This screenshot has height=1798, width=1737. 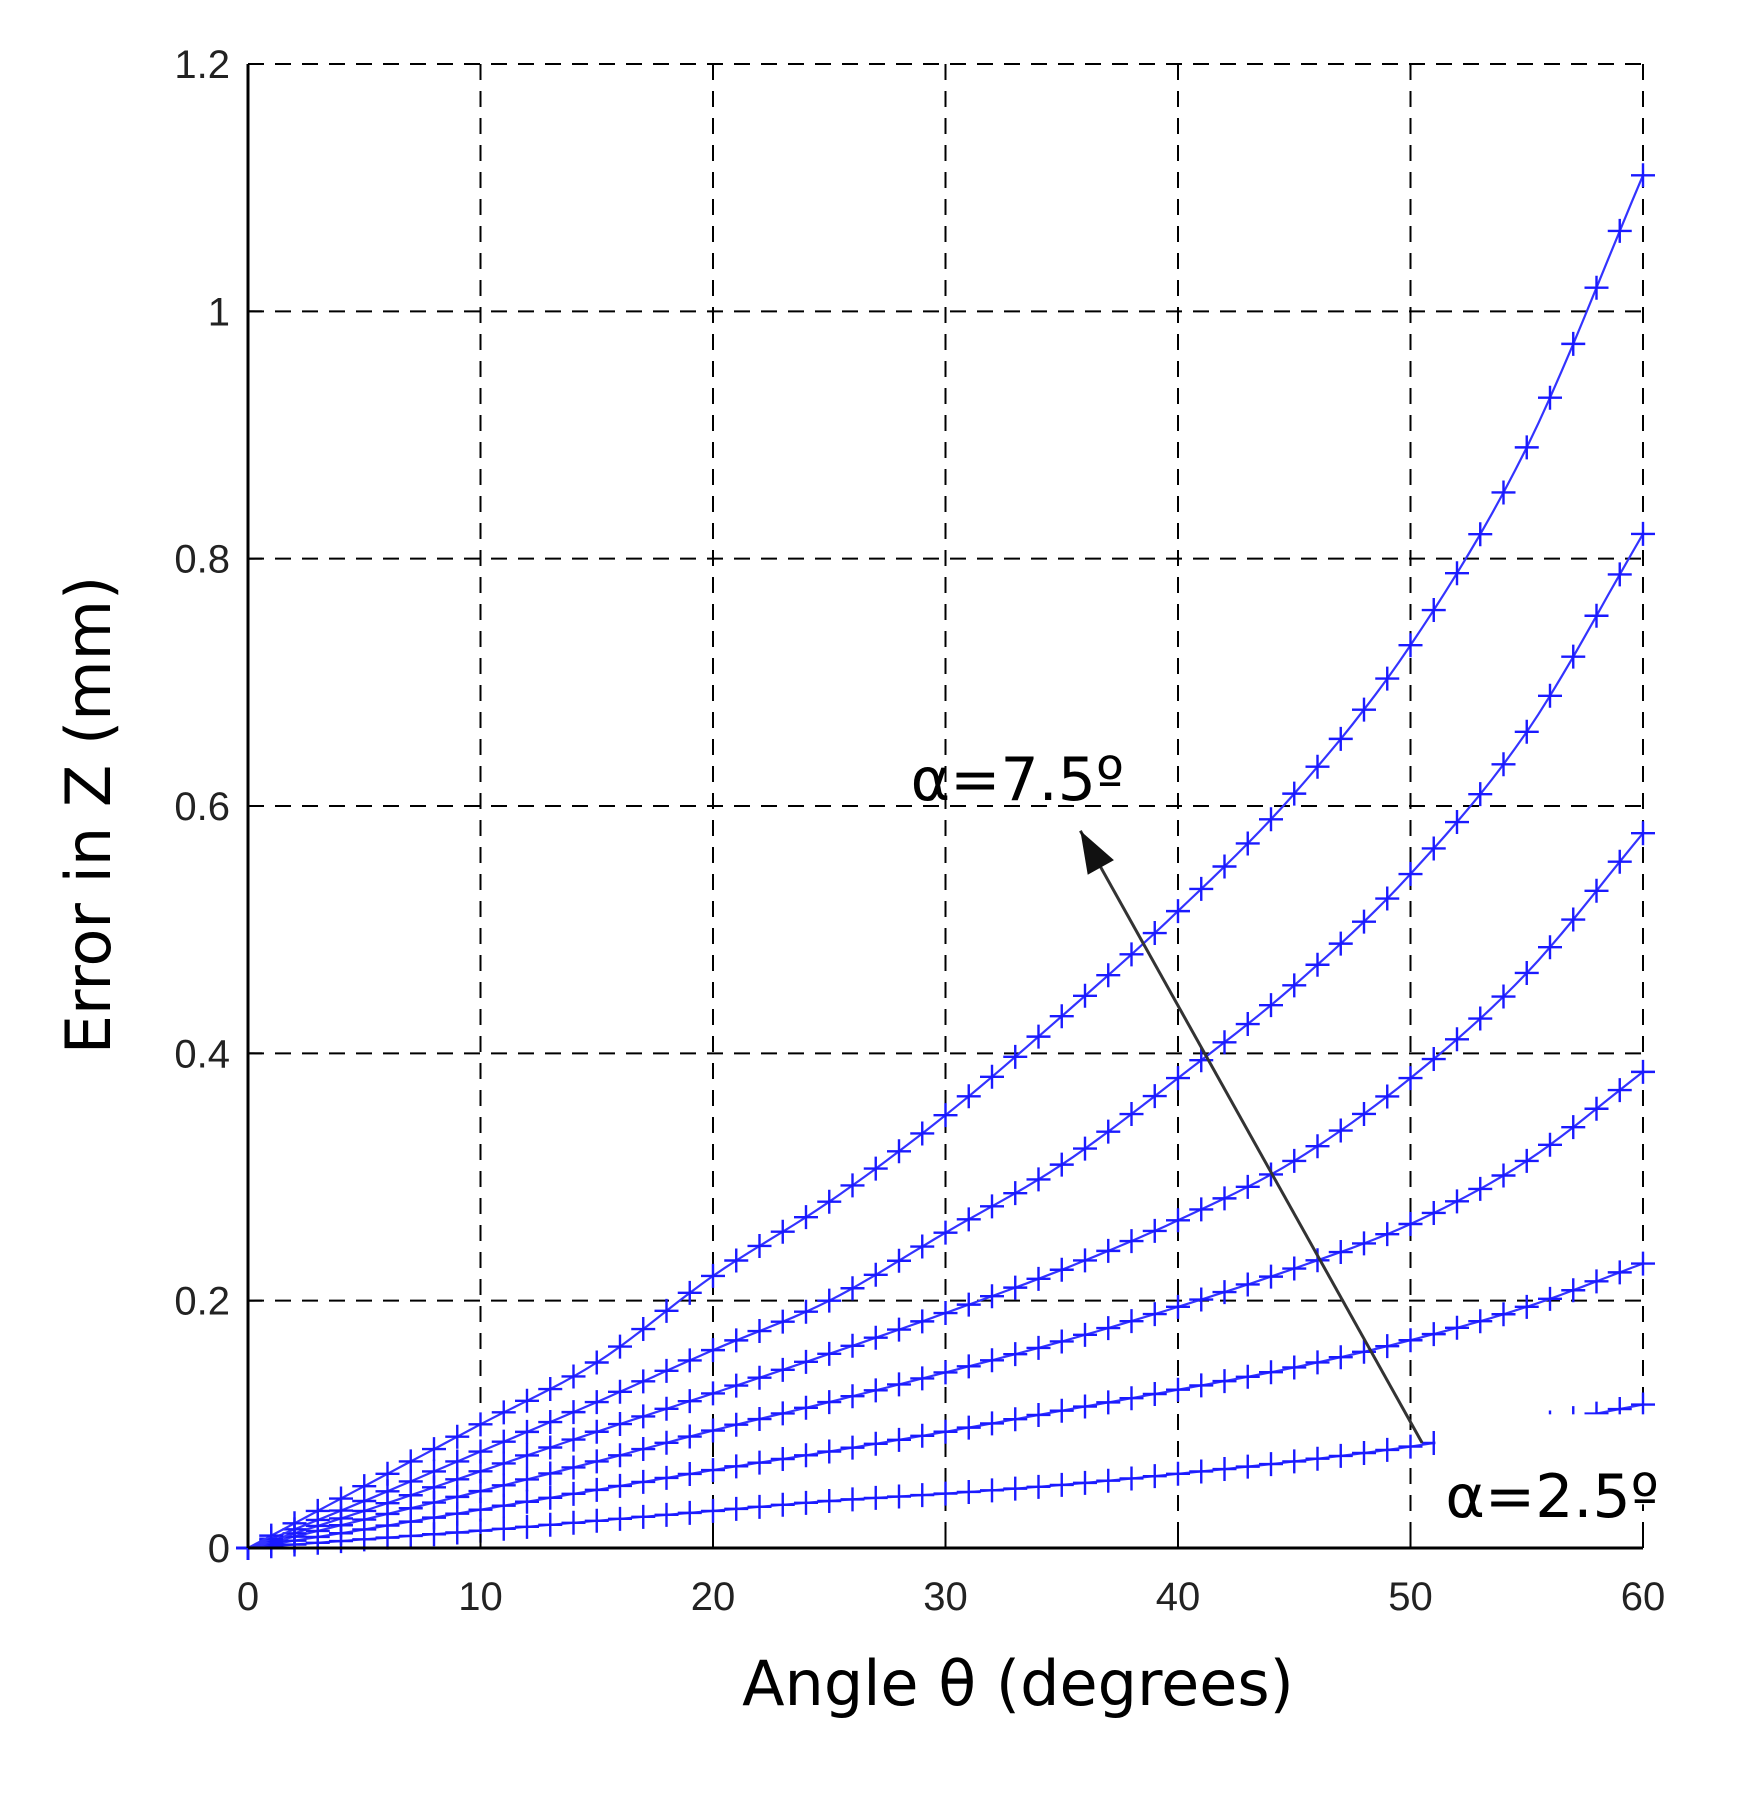 I want to click on x-tick-label-1: 10, so click(x=480, y=1597).